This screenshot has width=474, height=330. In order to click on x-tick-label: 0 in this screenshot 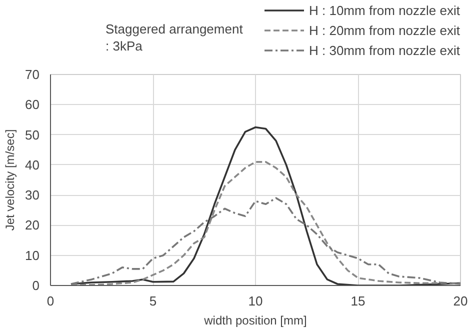, I will do `click(50, 301)`.